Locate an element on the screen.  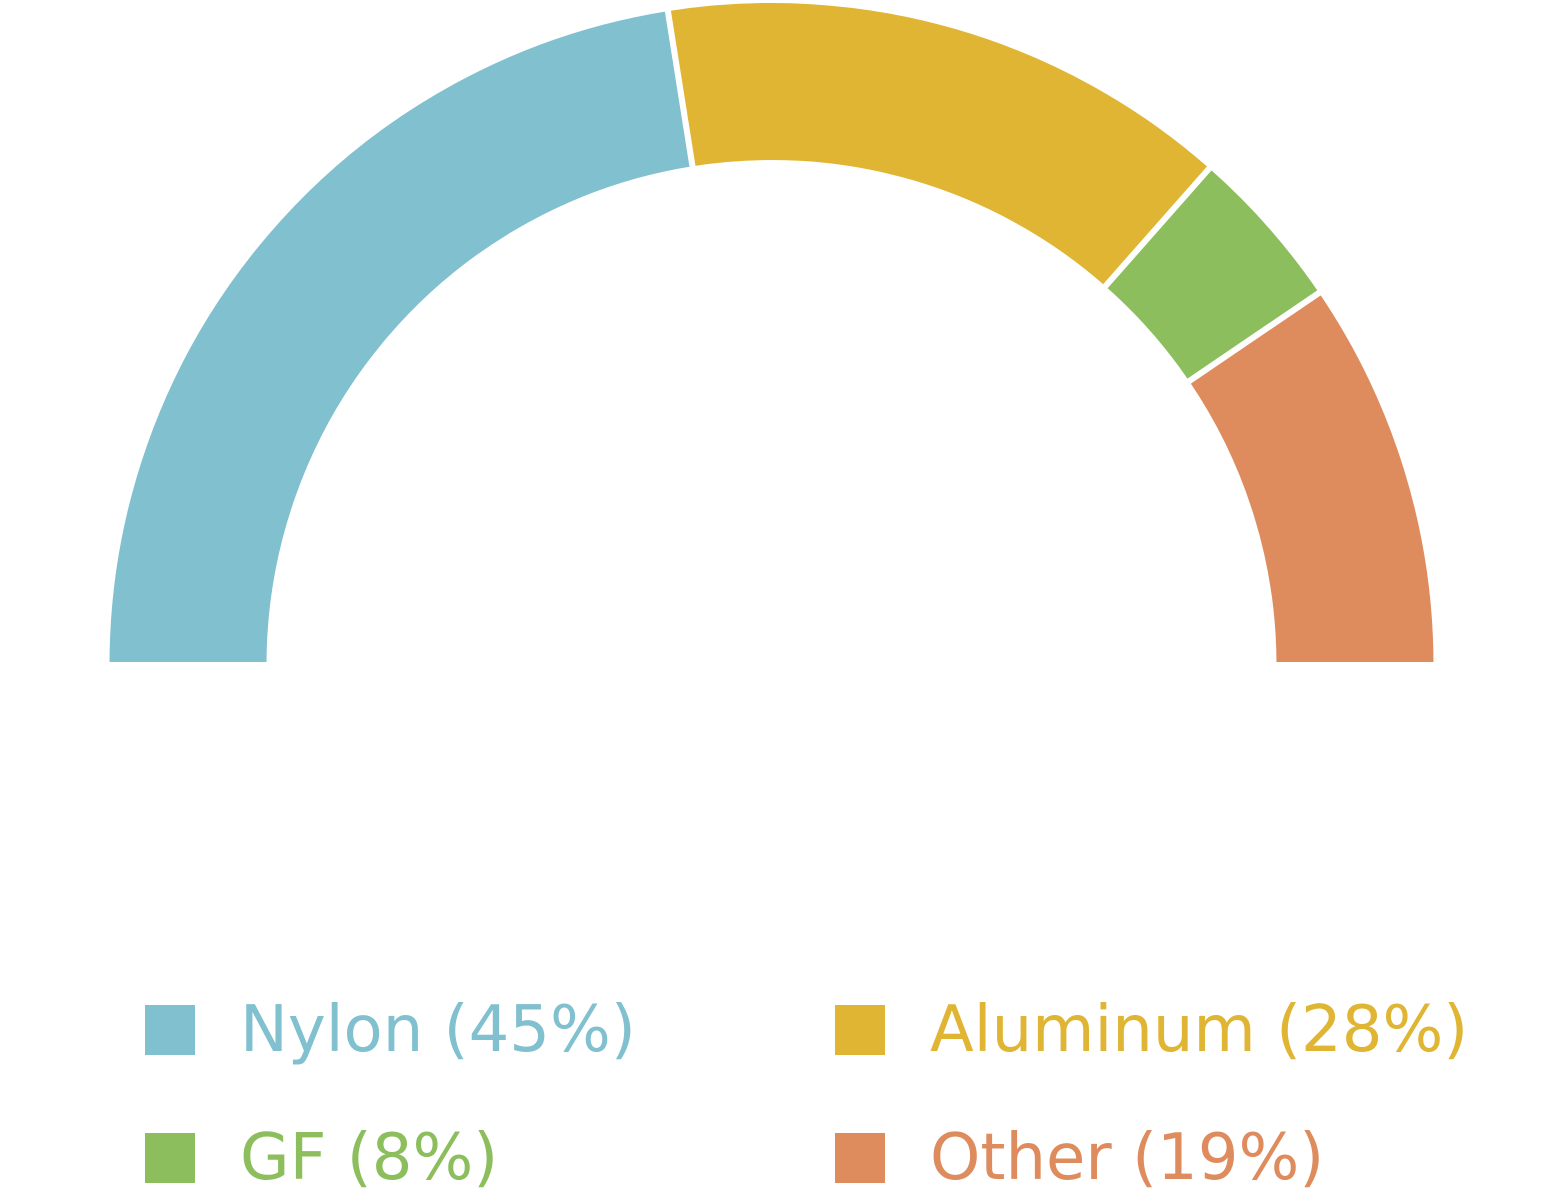
slice-aluminum is located at coordinates (940, 146).